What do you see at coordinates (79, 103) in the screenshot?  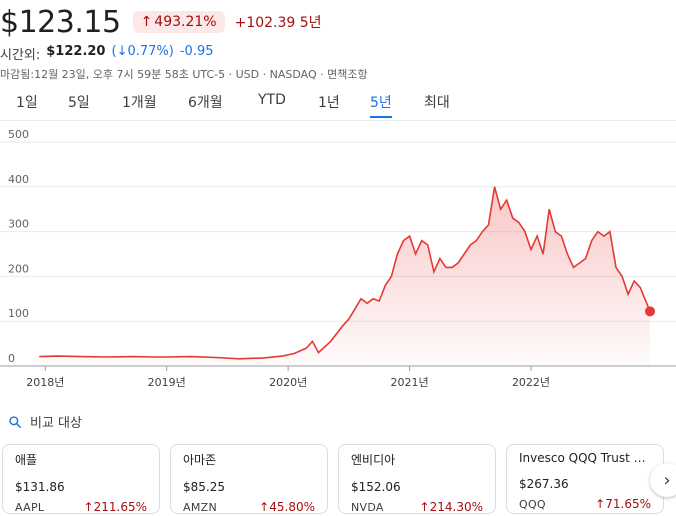 I see `tab-5d: 5일` at bounding box center [79, 103].